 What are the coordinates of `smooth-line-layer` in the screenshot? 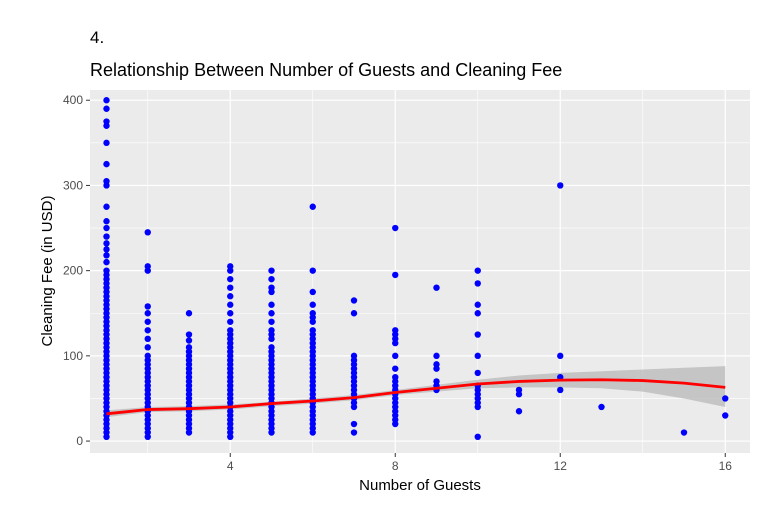 It's located at (416, 397).